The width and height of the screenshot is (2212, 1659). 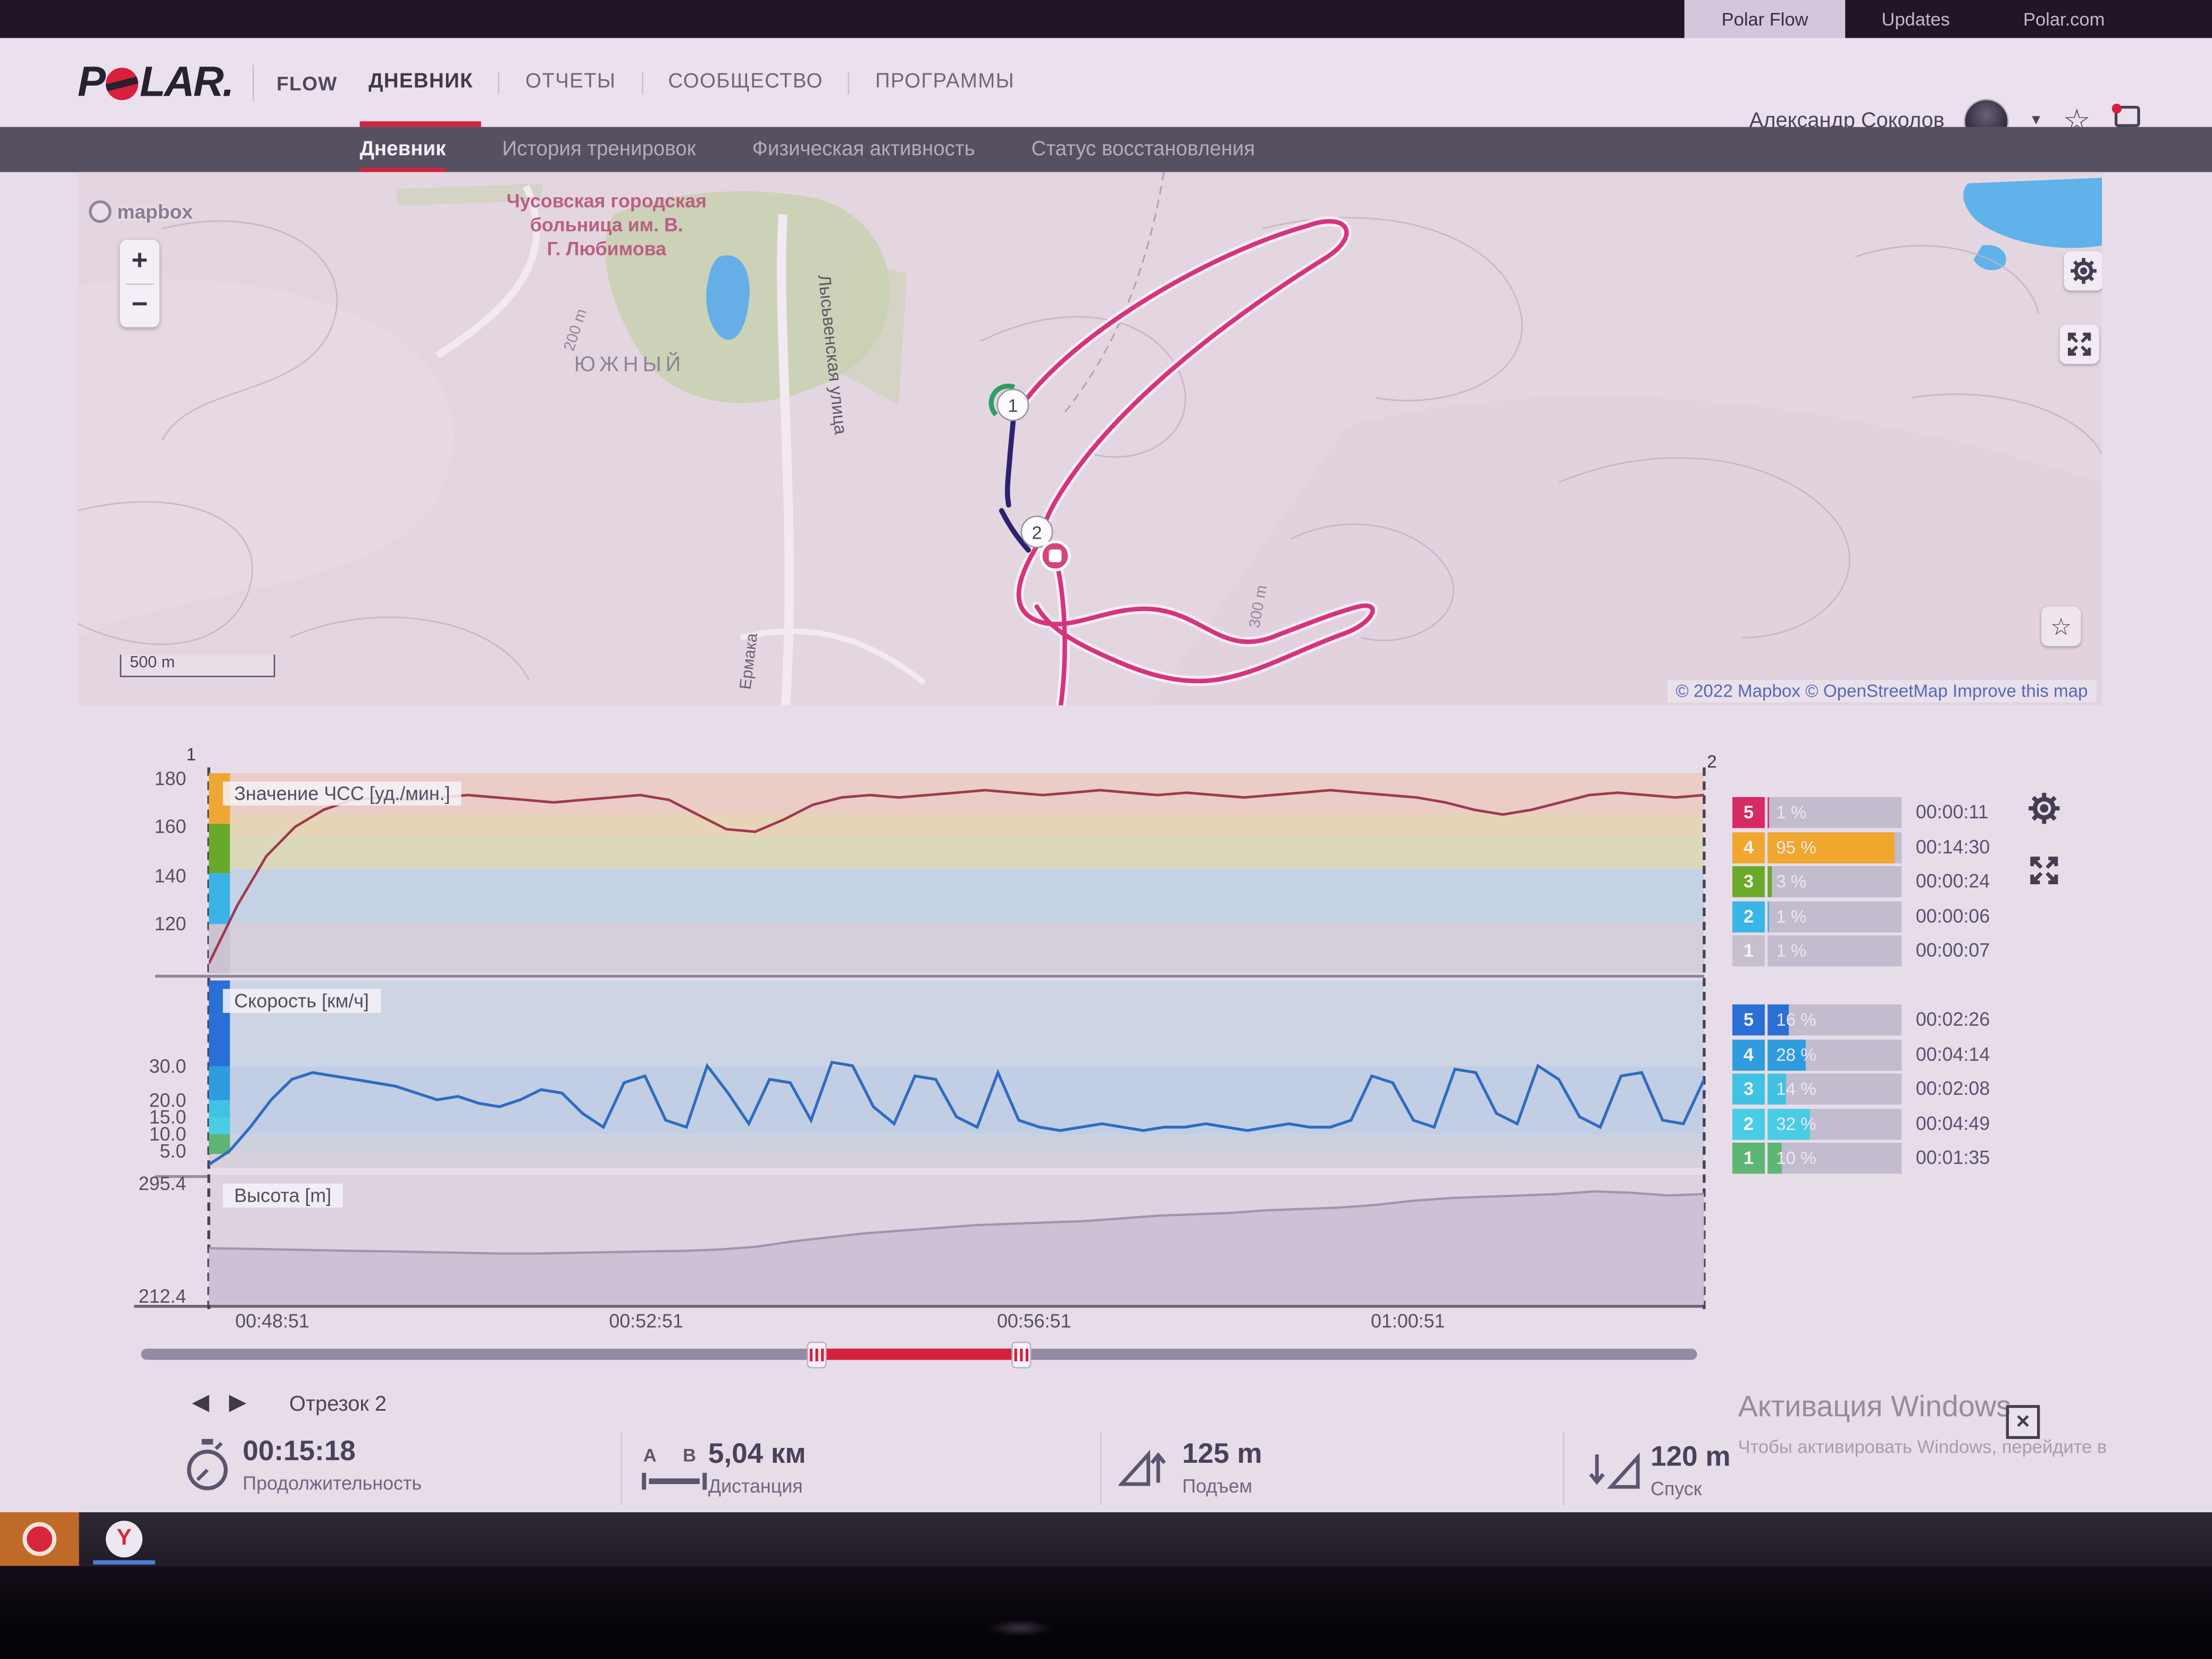 What do you see at coordinates (1055, 556) in the screenshot?
I see `marker-end-icon` at bounding box center [1055, 556].